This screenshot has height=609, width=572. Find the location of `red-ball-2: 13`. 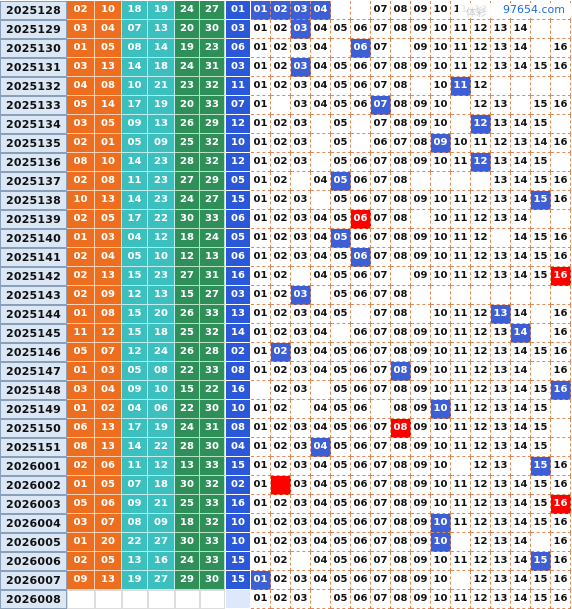

red-ball-2: 13 is located at coordinates (108, 447).